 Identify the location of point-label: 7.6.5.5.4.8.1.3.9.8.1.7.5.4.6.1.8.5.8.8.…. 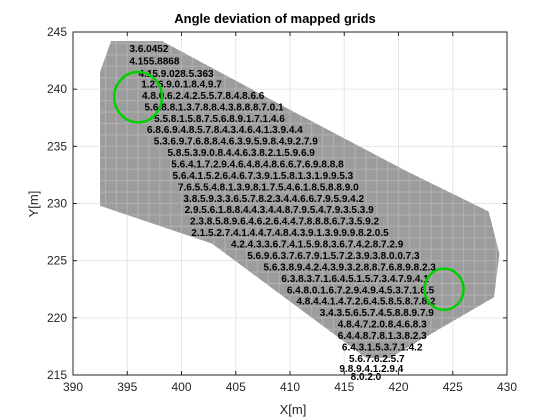
(268, 187).